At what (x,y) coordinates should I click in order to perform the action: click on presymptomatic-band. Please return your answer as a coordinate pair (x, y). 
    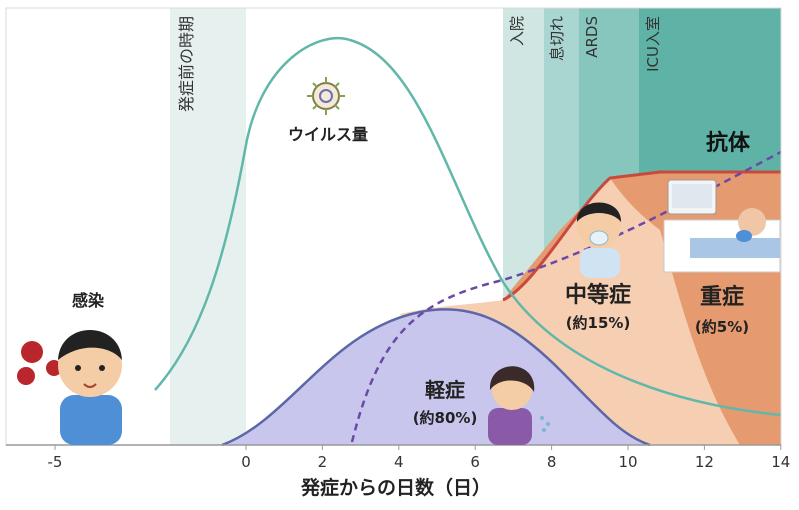
    Looking at the image, I should click on (208, 226).